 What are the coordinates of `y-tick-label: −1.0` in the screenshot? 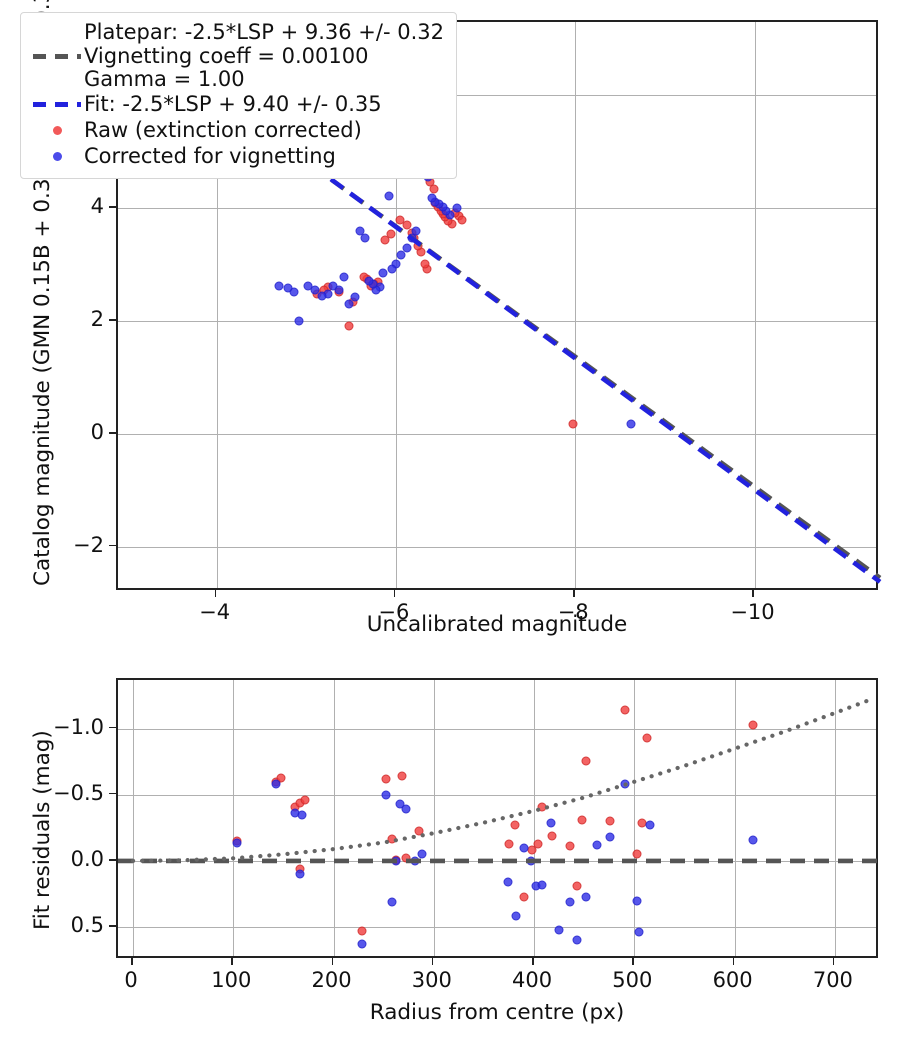 It's located at (78, 726).